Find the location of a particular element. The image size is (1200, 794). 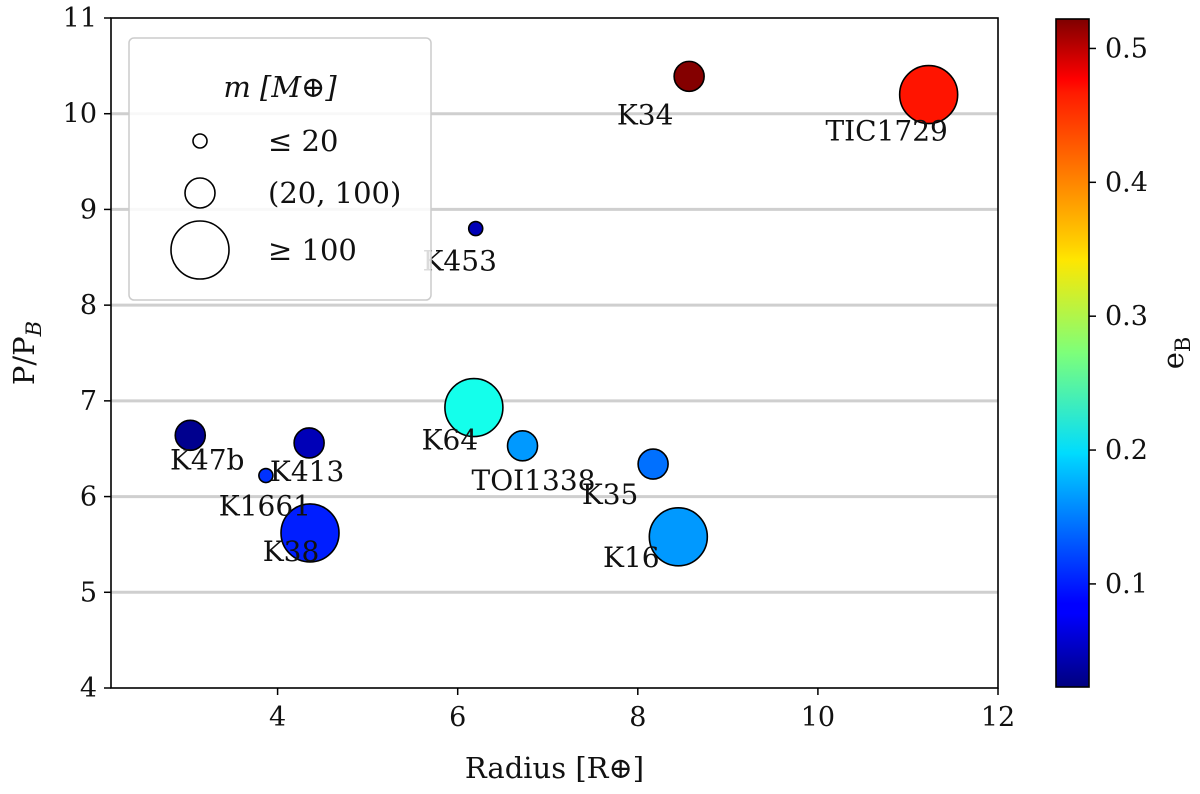

legend-entries: ≤ 20 (20, 100) ≥ 100 is located at coordinates (285, 202).